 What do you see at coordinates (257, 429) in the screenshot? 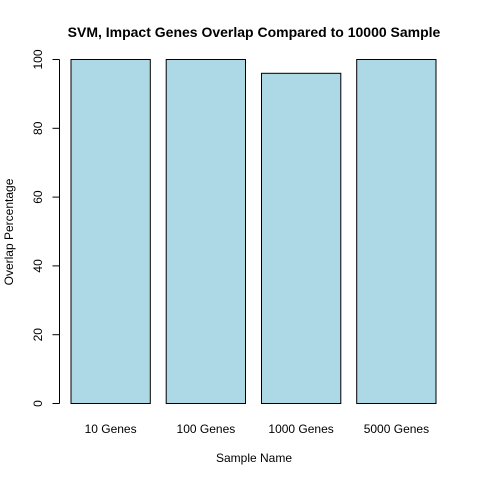
I see `x-tick-labels: 10 Genes 100 Genes 1000 Genes 5000 Genes` at bounding box center [257, 429].